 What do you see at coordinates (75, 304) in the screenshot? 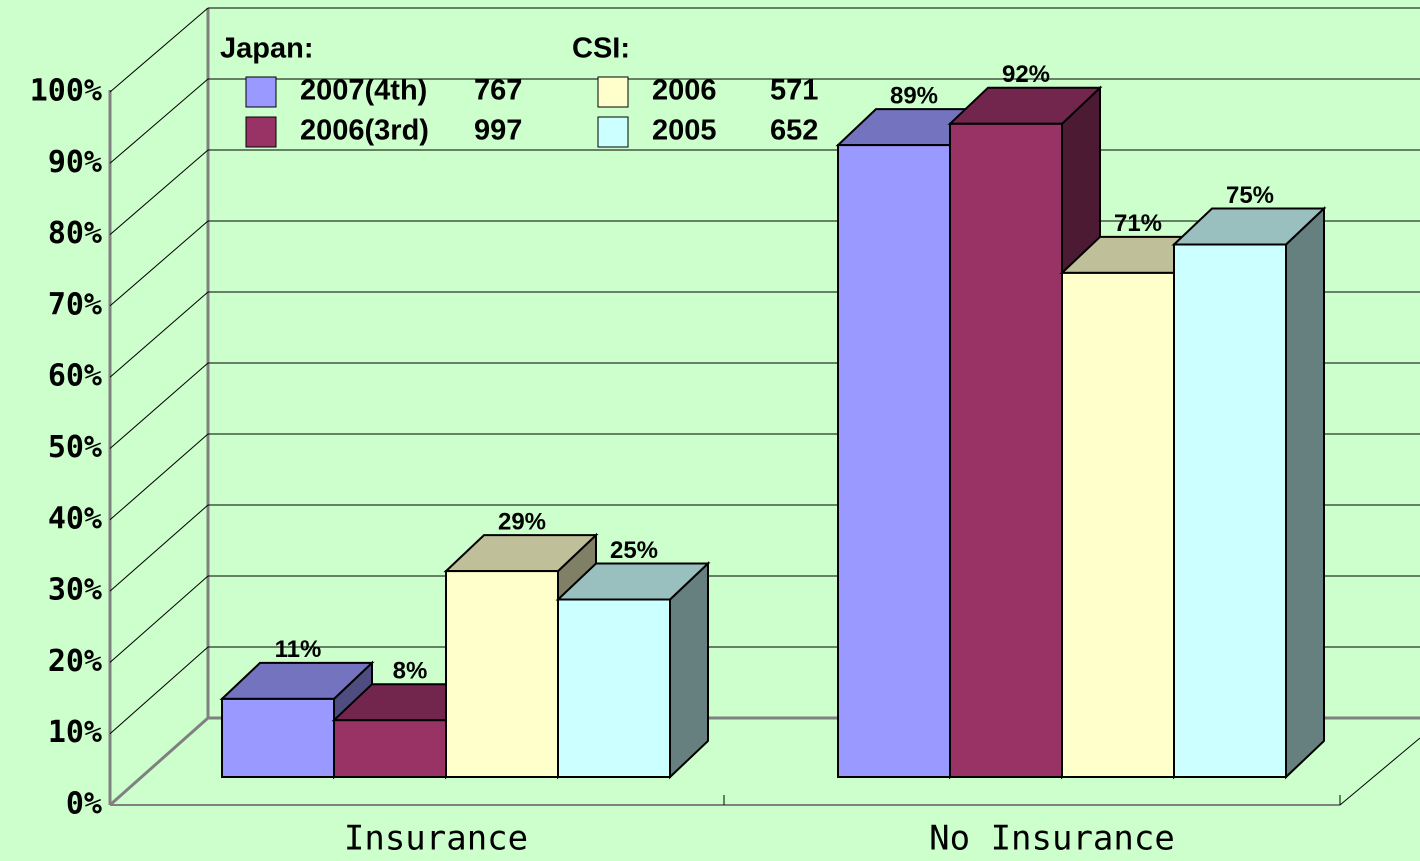
I see `y-tick-label: 70%` at bounding box center [75, 304].